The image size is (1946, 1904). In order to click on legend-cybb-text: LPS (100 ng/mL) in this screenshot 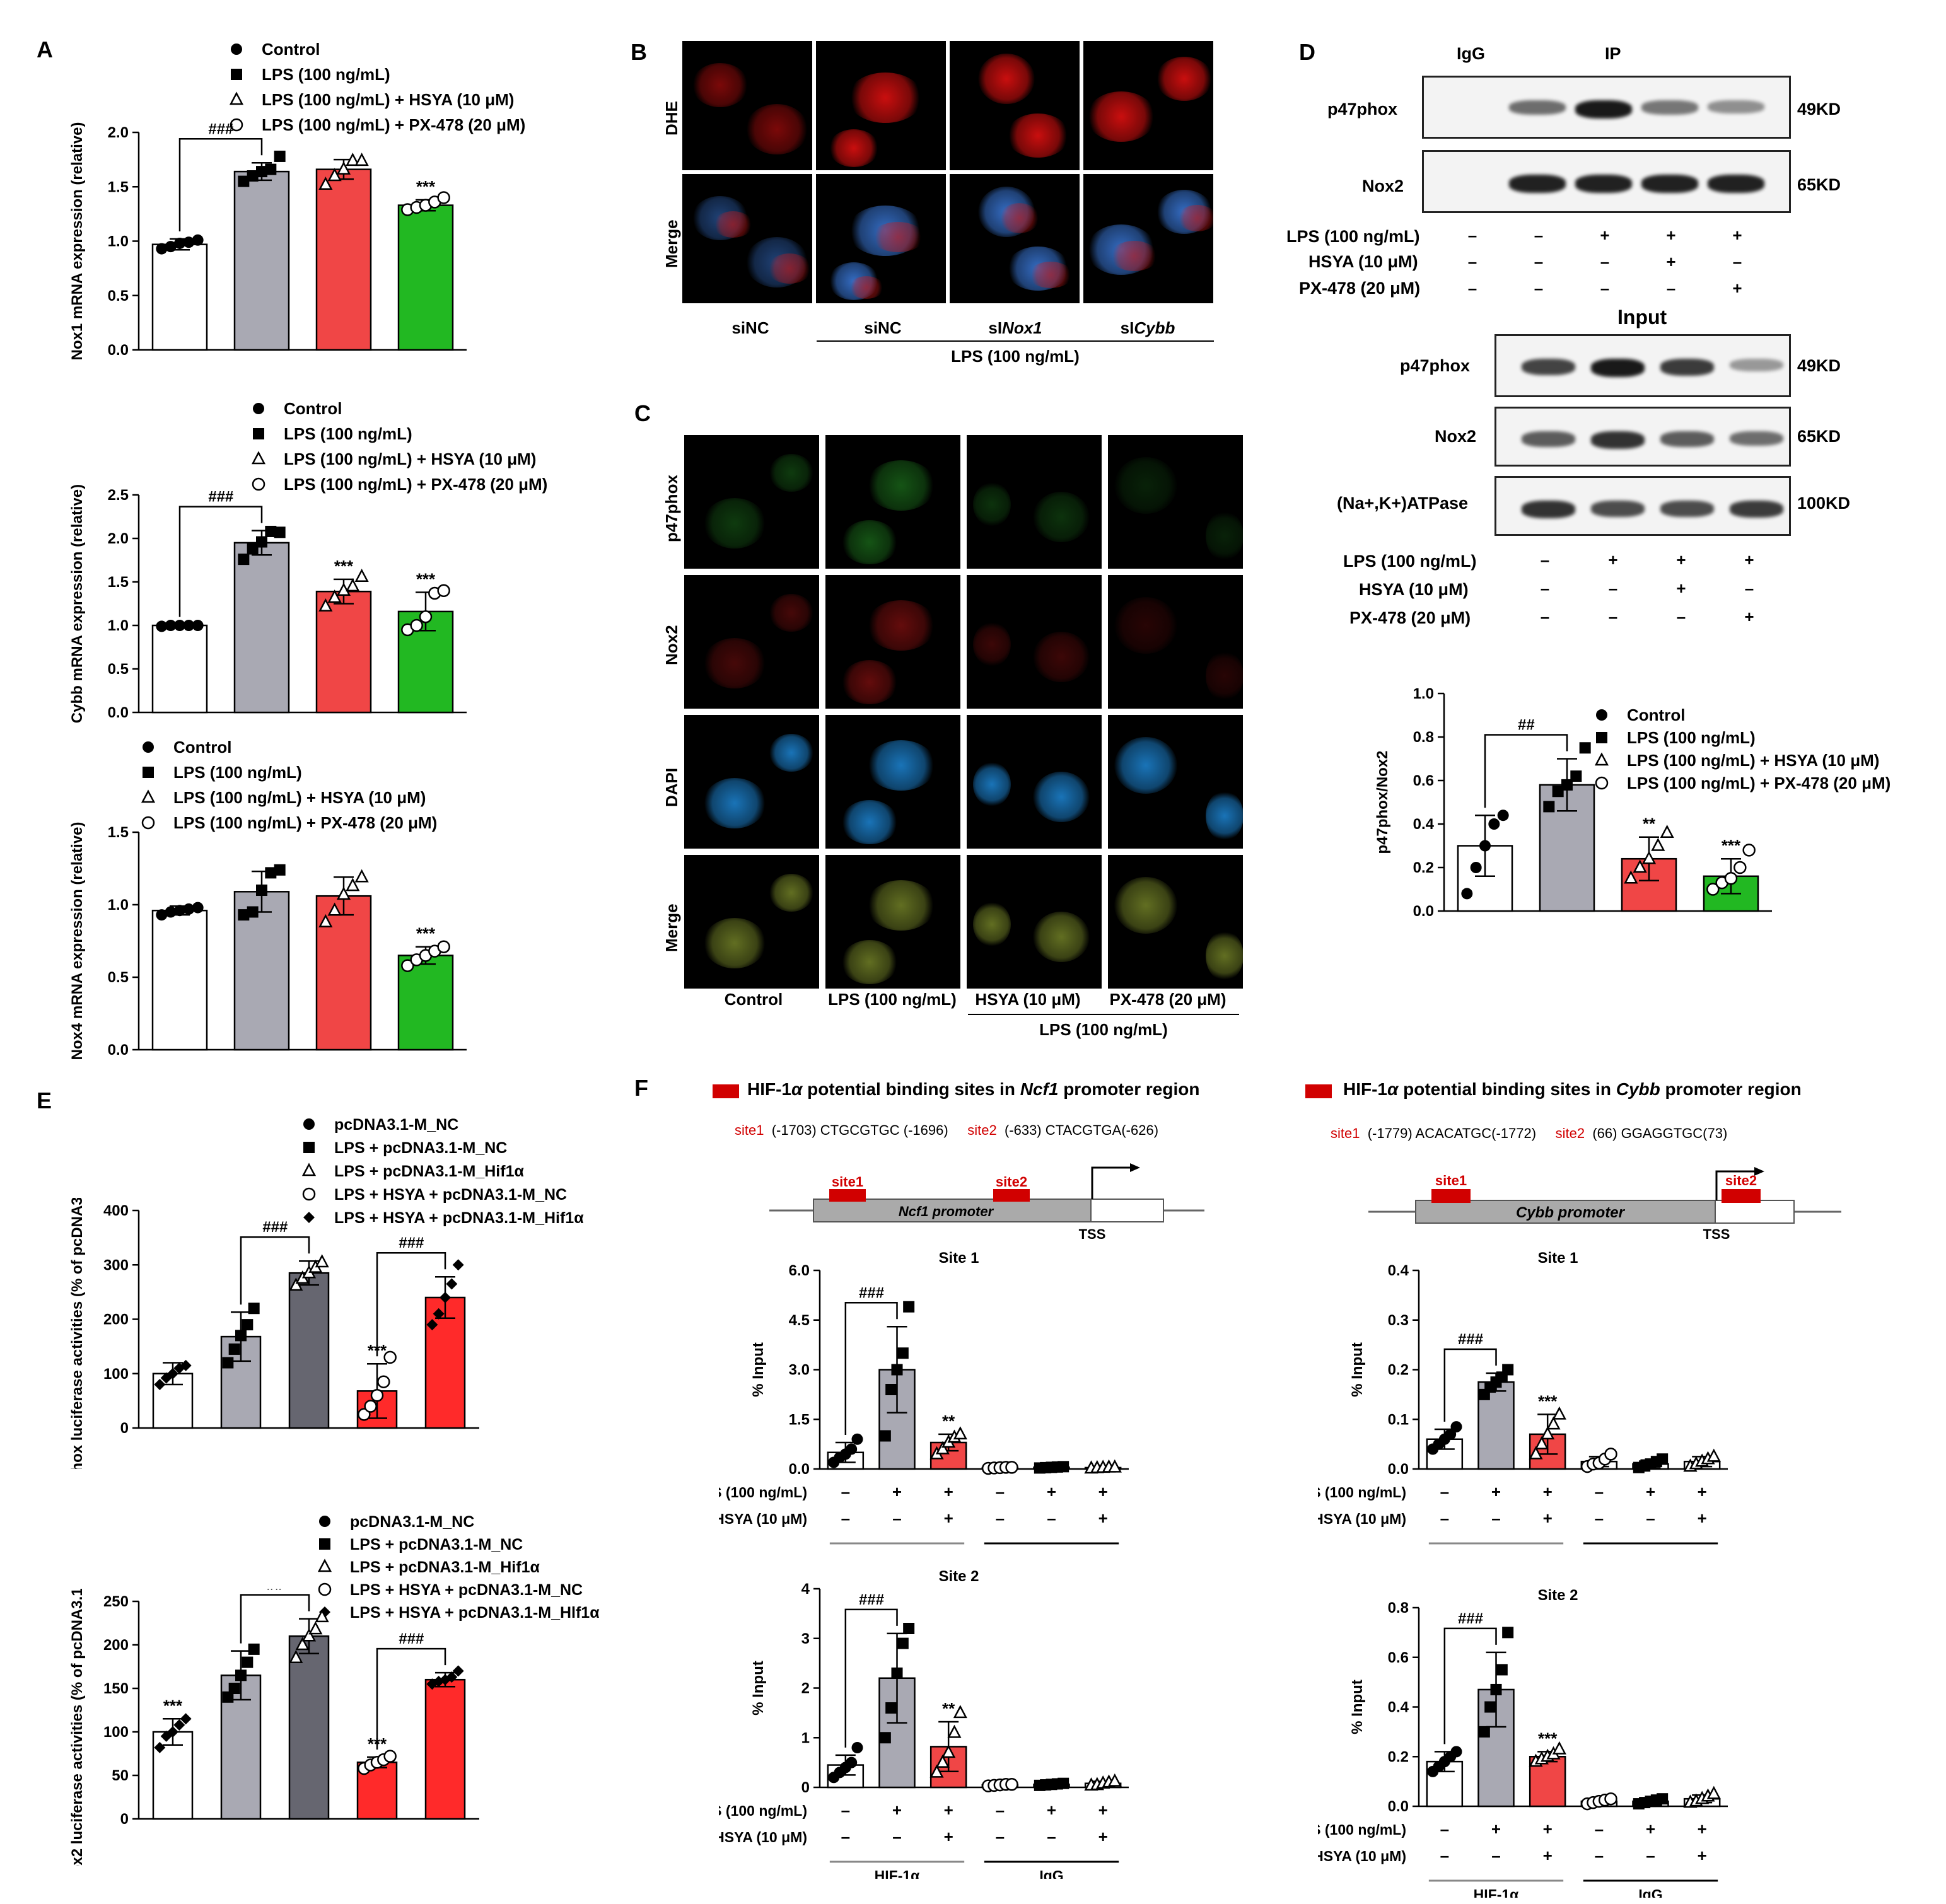, I will do `click(348, 433)`.